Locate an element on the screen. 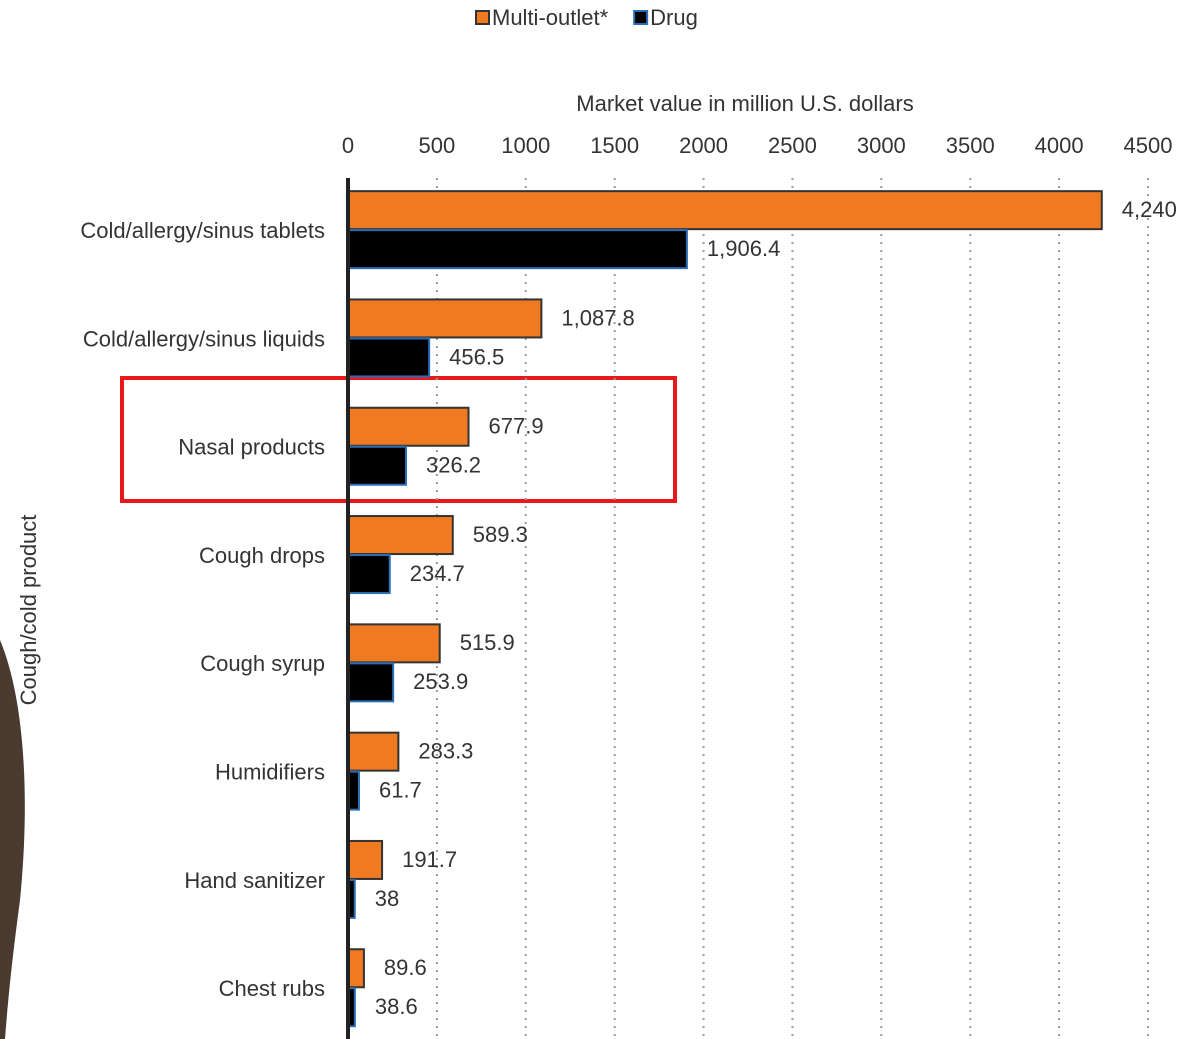 The height and width of the screenshot is (1039, 1200). value-label: 253.9 is located at coordinates (440, 681).